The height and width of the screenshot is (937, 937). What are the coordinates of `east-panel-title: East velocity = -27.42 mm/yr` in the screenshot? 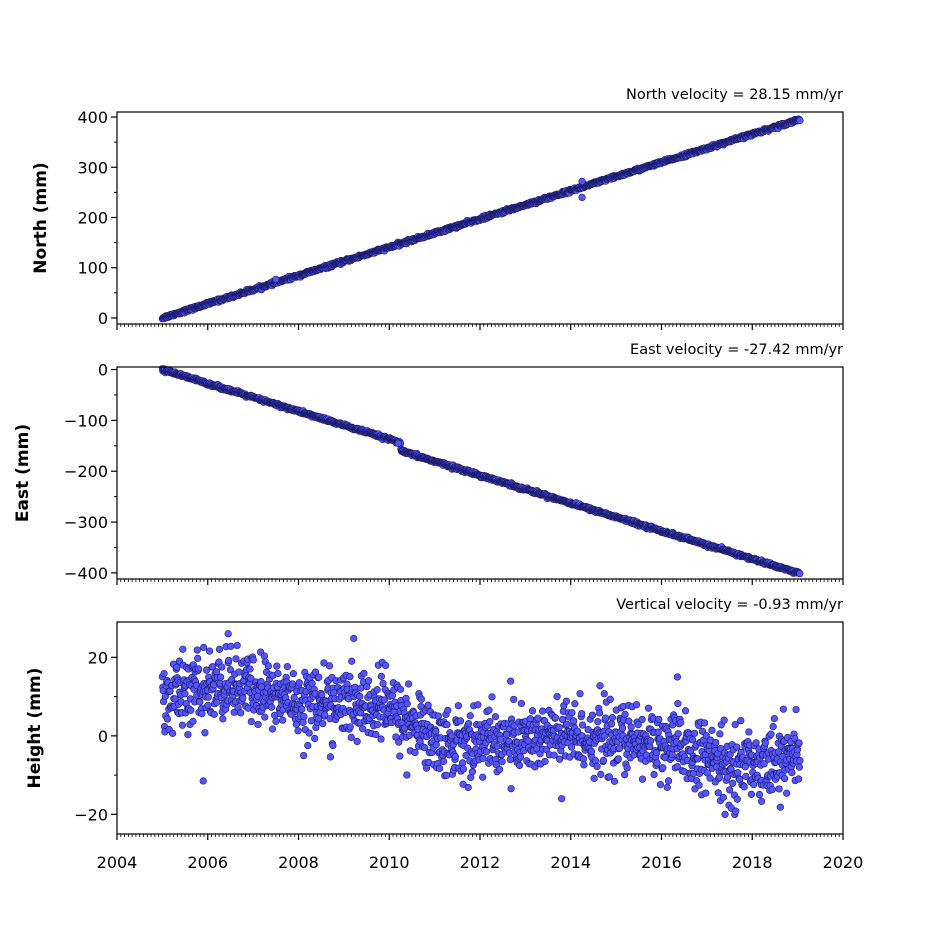 It's located at (736, 350).